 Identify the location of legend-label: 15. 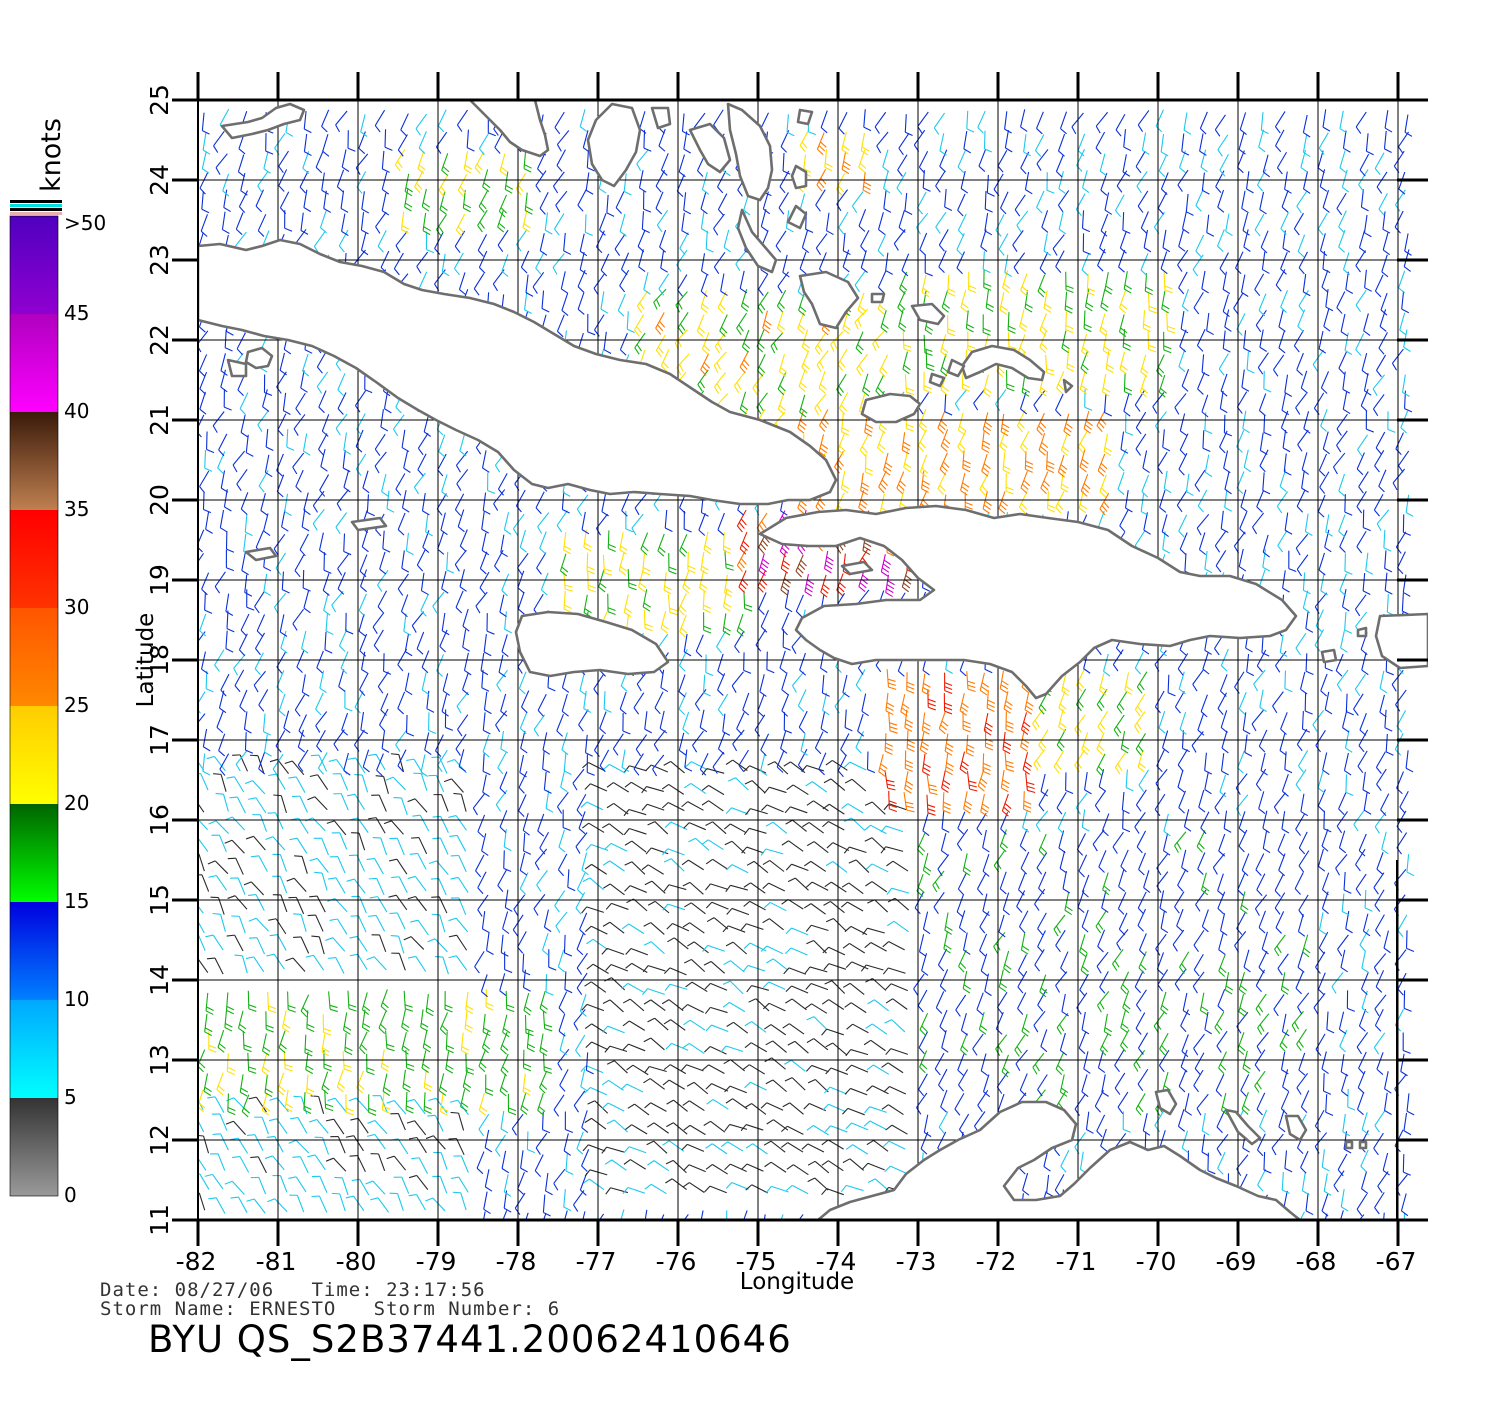
(76, 901).